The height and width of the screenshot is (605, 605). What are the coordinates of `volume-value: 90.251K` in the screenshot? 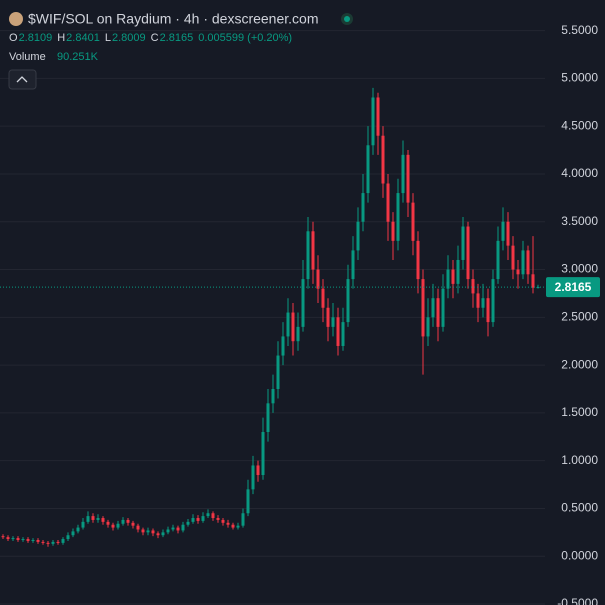 It's located at (78, 57).